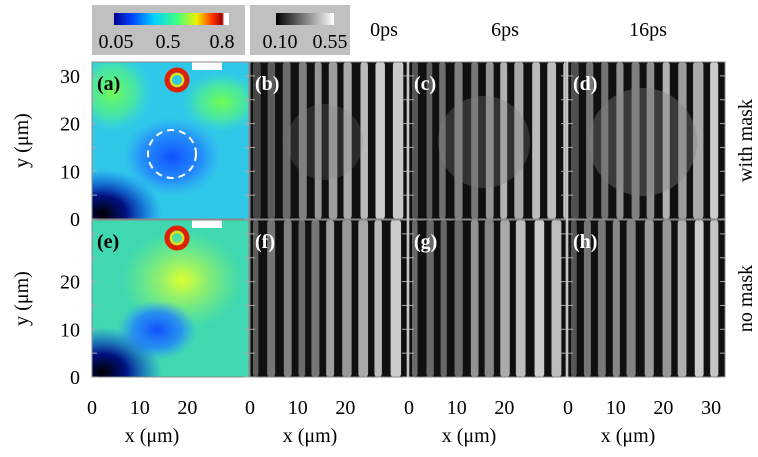 The image size is (758, 457). What do you see at coordinates (280, 42) in the screenshot?
I see `colorbar-tick-label: 0.10` at bounding box center [280, 42].